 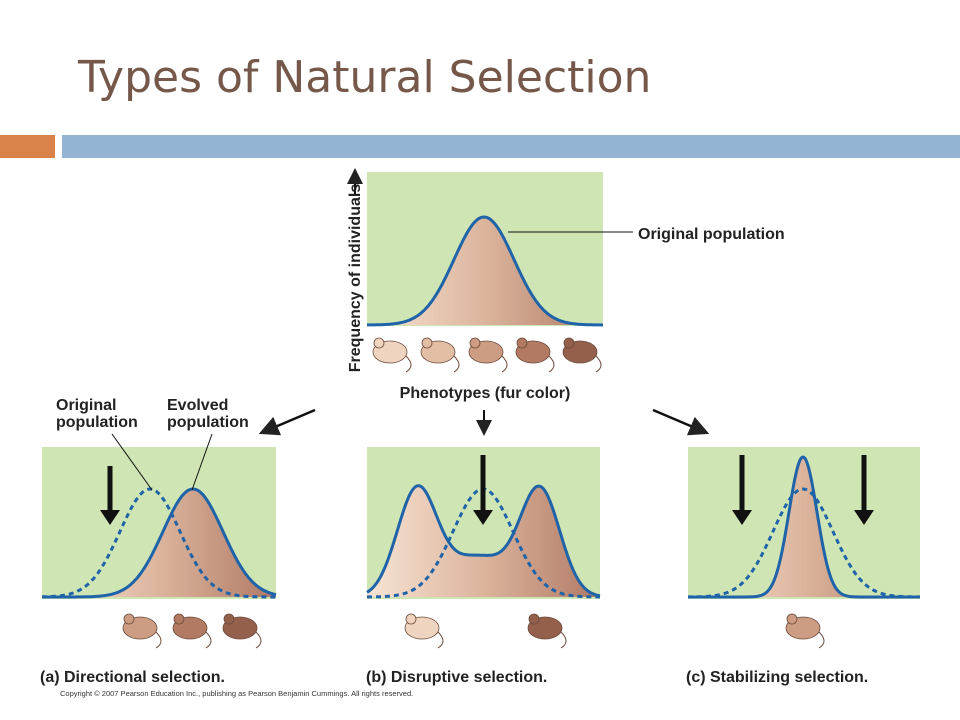 What do you see at coordinates (365, 77) in the screenshot?
I see `slide-title: Types of Natural Selection` at bounding box center [365, 77].